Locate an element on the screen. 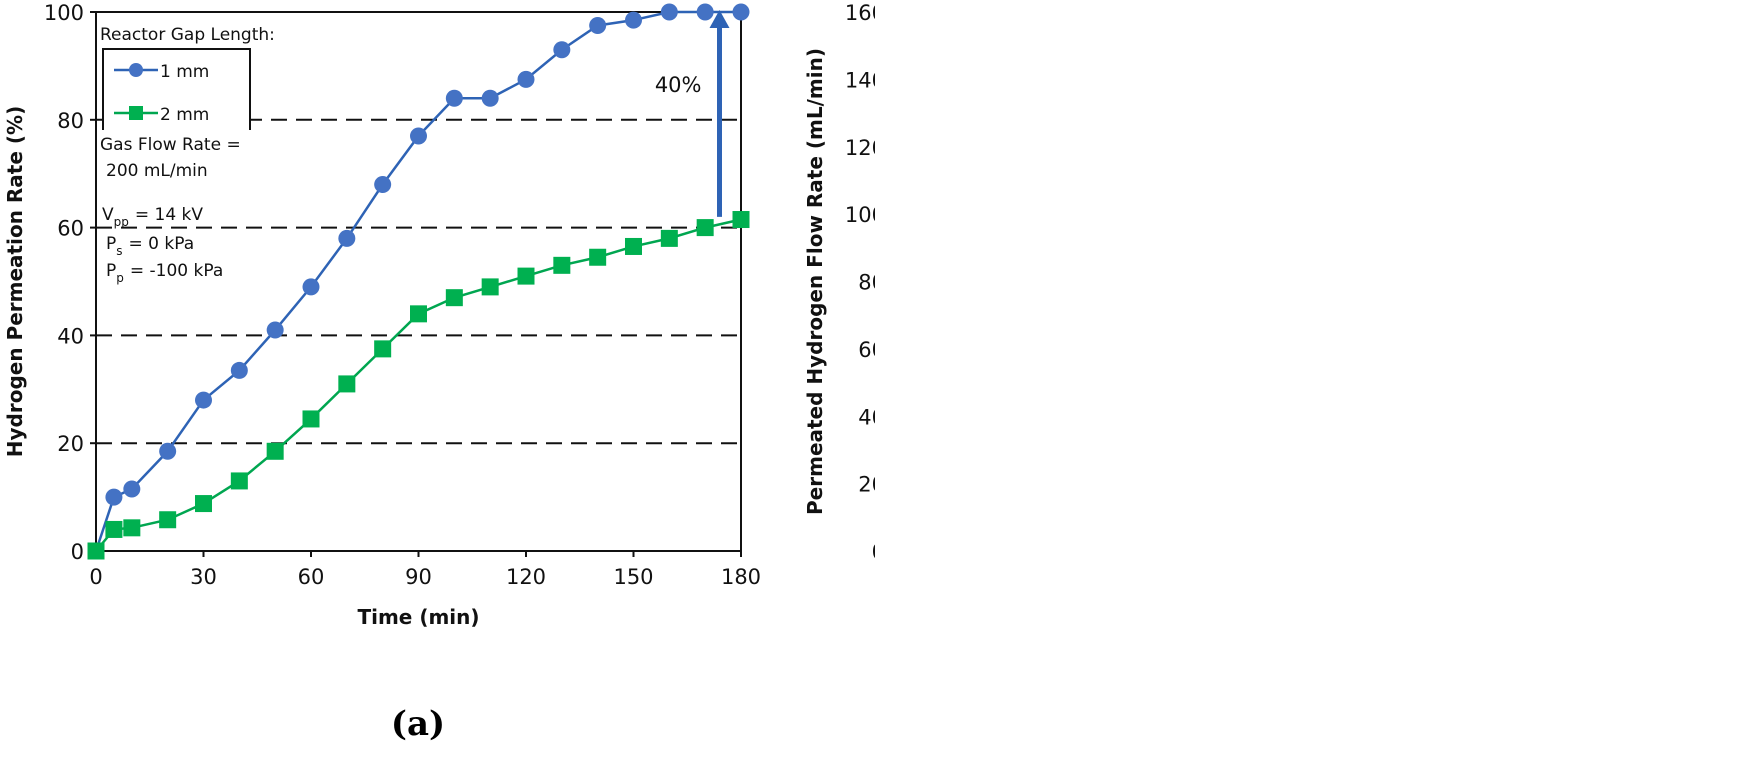 The height and width of the screenshot is (767, 1750). annotation-ps-symbol: P is located at coordinates (111, 244).